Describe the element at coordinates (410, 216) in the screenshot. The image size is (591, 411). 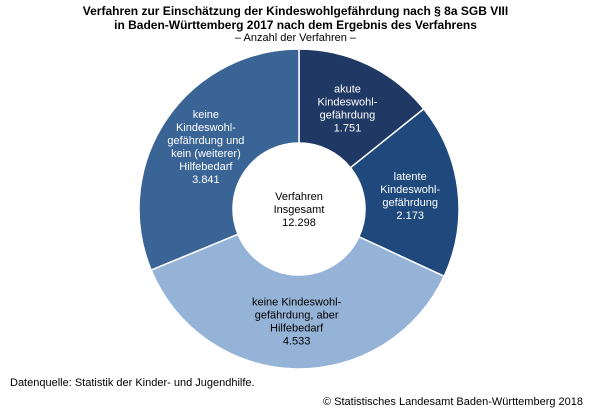
I see `slice-value-2: 2.173` at that location.